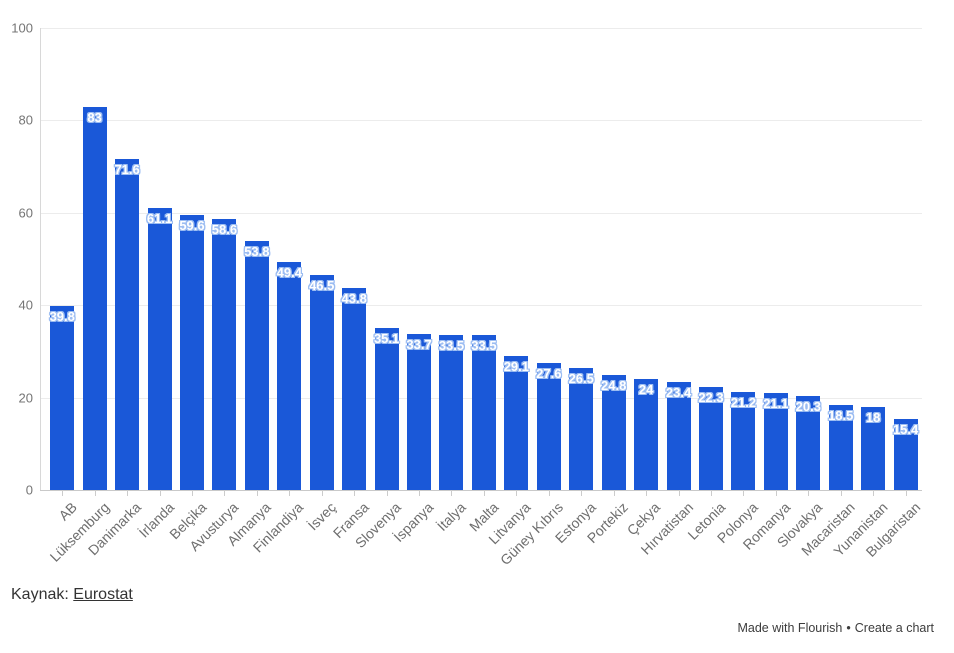  I want to click on bar-slot: 59.6 Belçika, so click(187, 285).